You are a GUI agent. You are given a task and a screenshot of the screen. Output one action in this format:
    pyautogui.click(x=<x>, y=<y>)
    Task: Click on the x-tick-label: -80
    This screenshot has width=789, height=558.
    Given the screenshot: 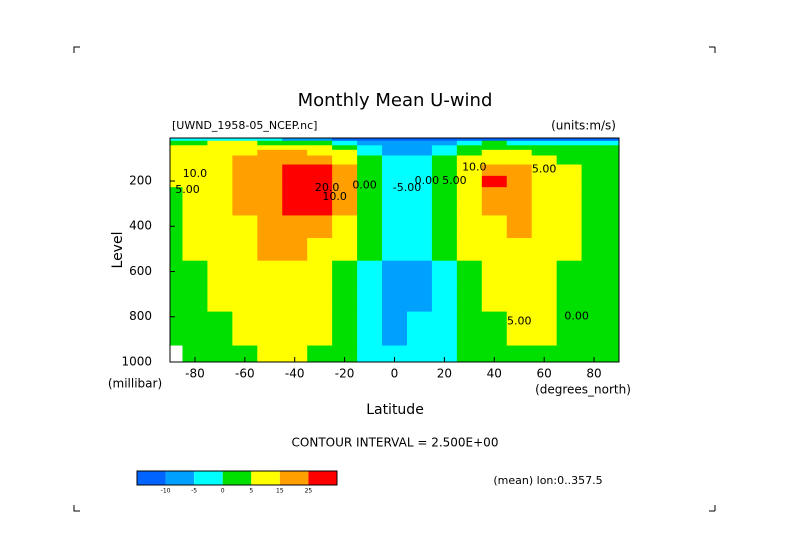 What is the action you would take?
    pyautogui.click(x=195, y=374)
    